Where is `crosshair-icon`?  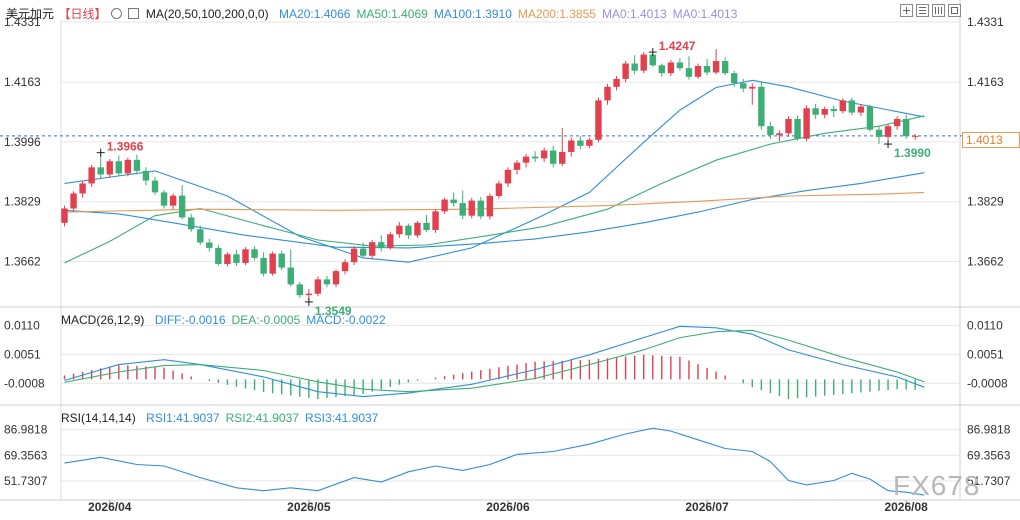
crosshair-icon is located at coordinates (906, 10).